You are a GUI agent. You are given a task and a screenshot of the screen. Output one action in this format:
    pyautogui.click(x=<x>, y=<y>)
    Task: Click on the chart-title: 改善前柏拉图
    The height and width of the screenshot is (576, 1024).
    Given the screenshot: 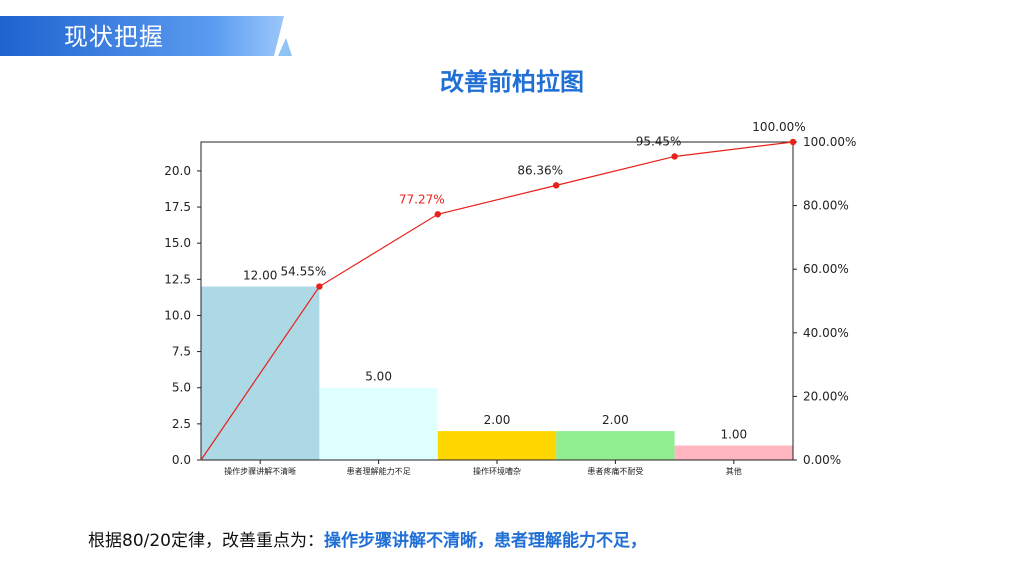 What is the action you would take?
    pyautogui.click(x=512, y=82)
    